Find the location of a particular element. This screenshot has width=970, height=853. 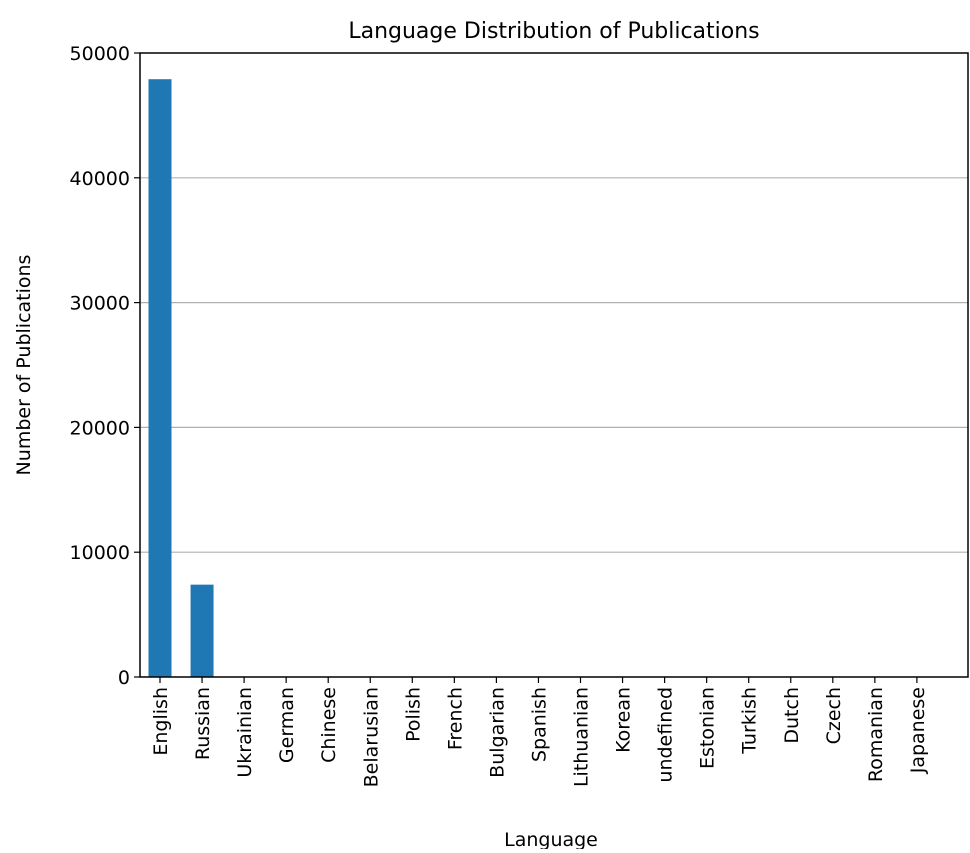

x-tick-label: Polish is located at coordinates (413, 714).